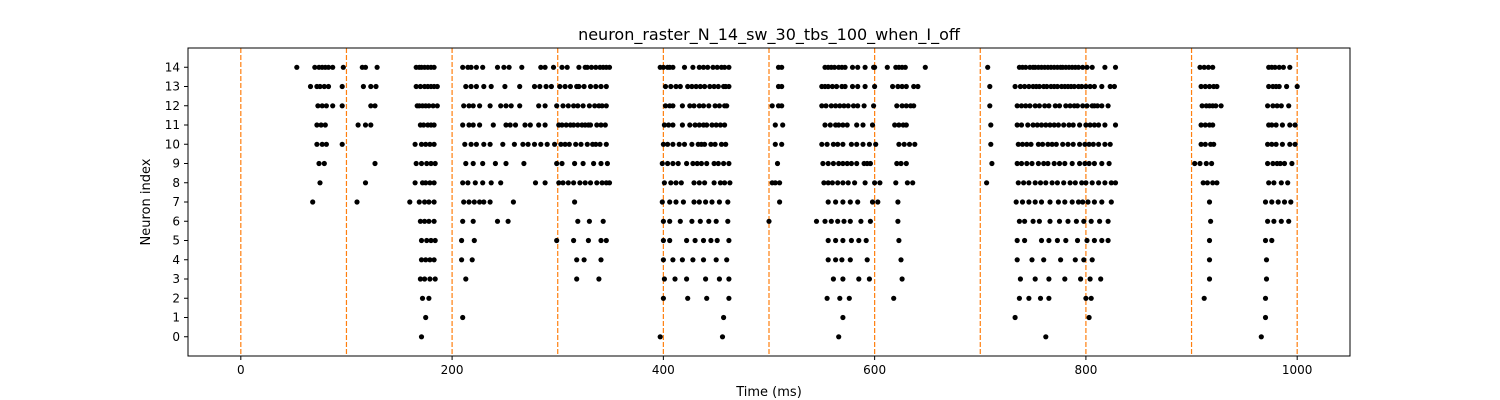 The height and width of the screenshot is (400, 1500). What do you see at coordinates (176, 202) in the screenshot?
I see `y-tick-label: 7` at bounding box center [176, 202].